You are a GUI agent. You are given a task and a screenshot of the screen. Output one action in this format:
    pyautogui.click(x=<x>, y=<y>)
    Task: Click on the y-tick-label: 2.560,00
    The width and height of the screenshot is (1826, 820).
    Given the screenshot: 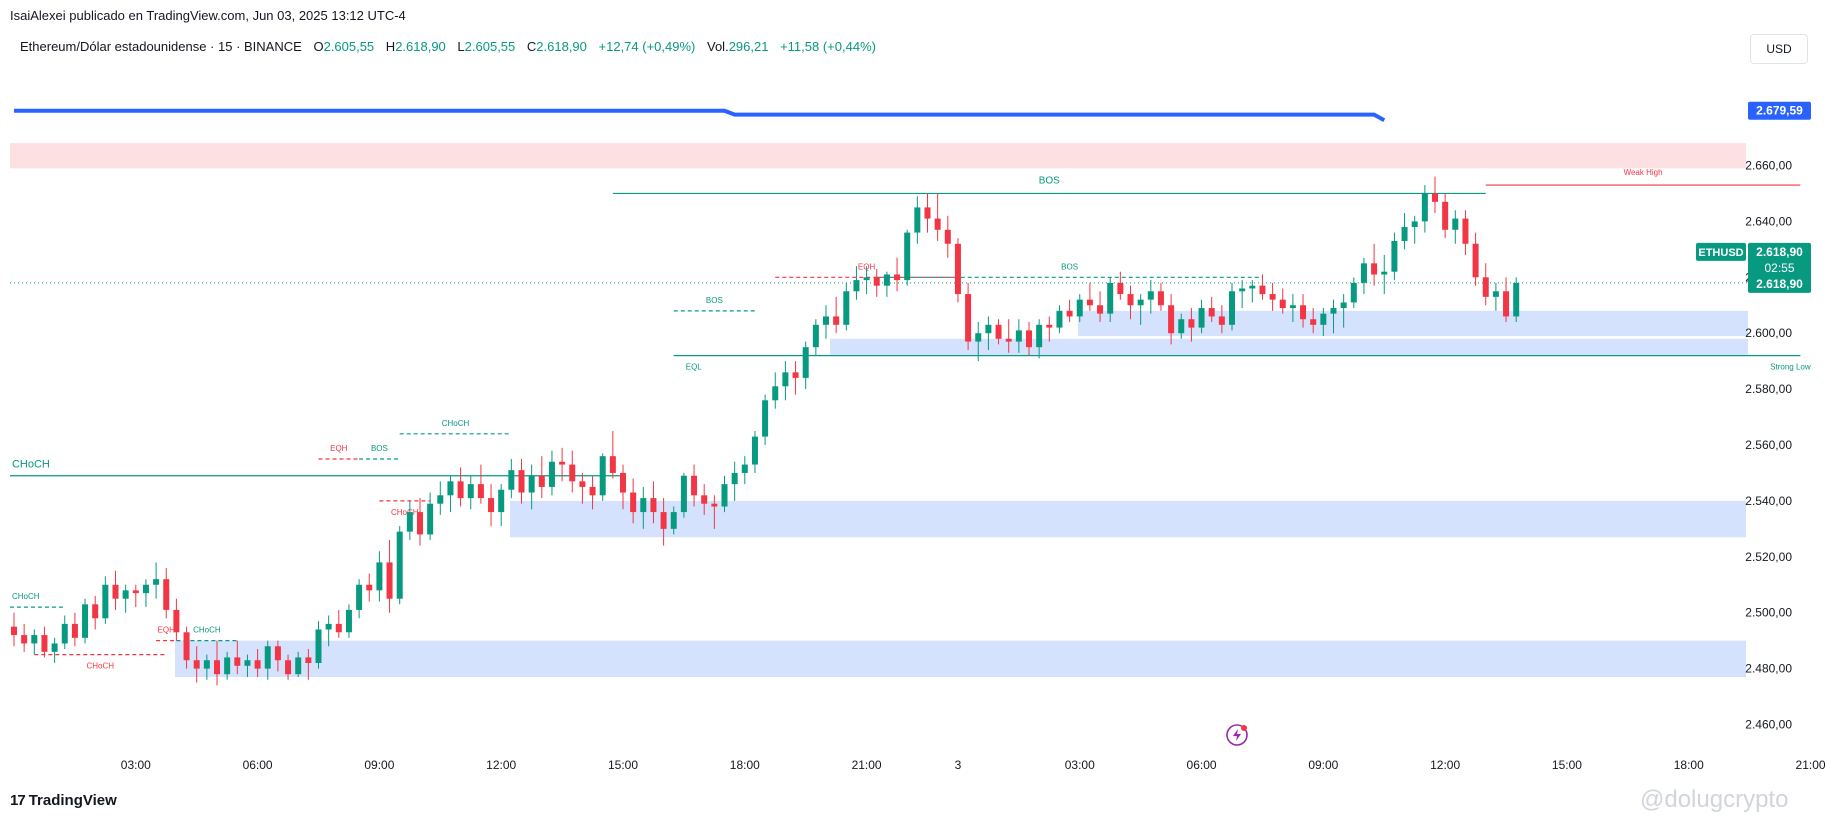 What is the action you would take?
    pyautogui.click(x=1768, y=445)
    